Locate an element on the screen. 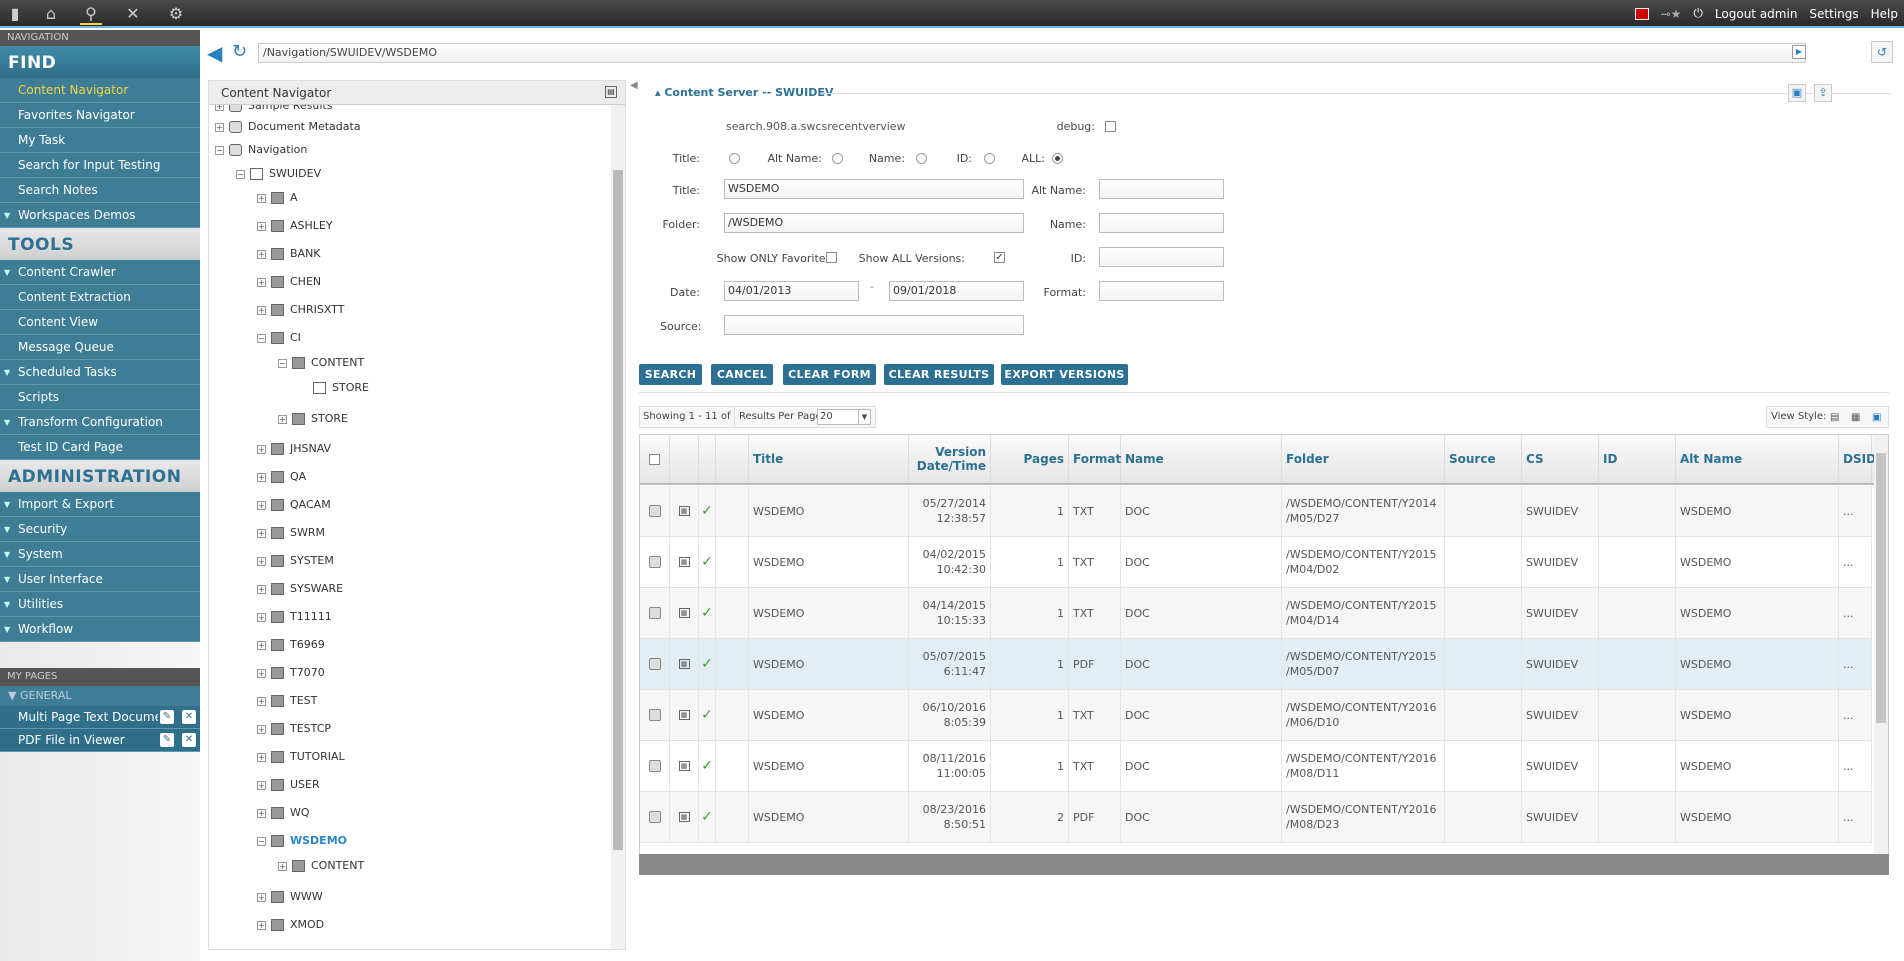  path-input: /Navigation/SWUIDEV/WSDEMO is located at coordinates (1032, 53).